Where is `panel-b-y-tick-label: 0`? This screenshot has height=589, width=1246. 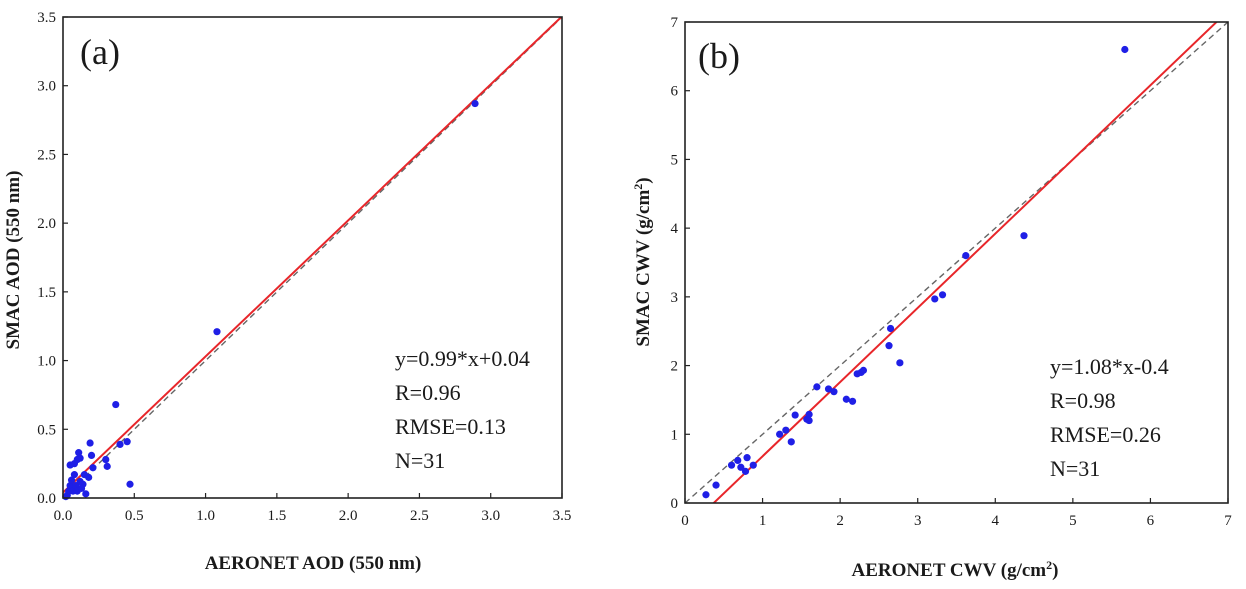 panel-b-y-tick-label: 0 is located at coordinates (675, 504).